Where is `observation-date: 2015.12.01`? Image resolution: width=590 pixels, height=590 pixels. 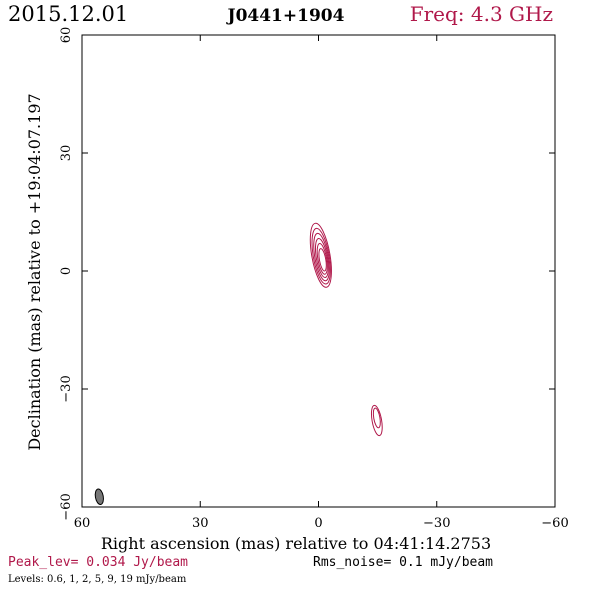 observation-date: 2015.12.01 is located at coordinates (68, 14).